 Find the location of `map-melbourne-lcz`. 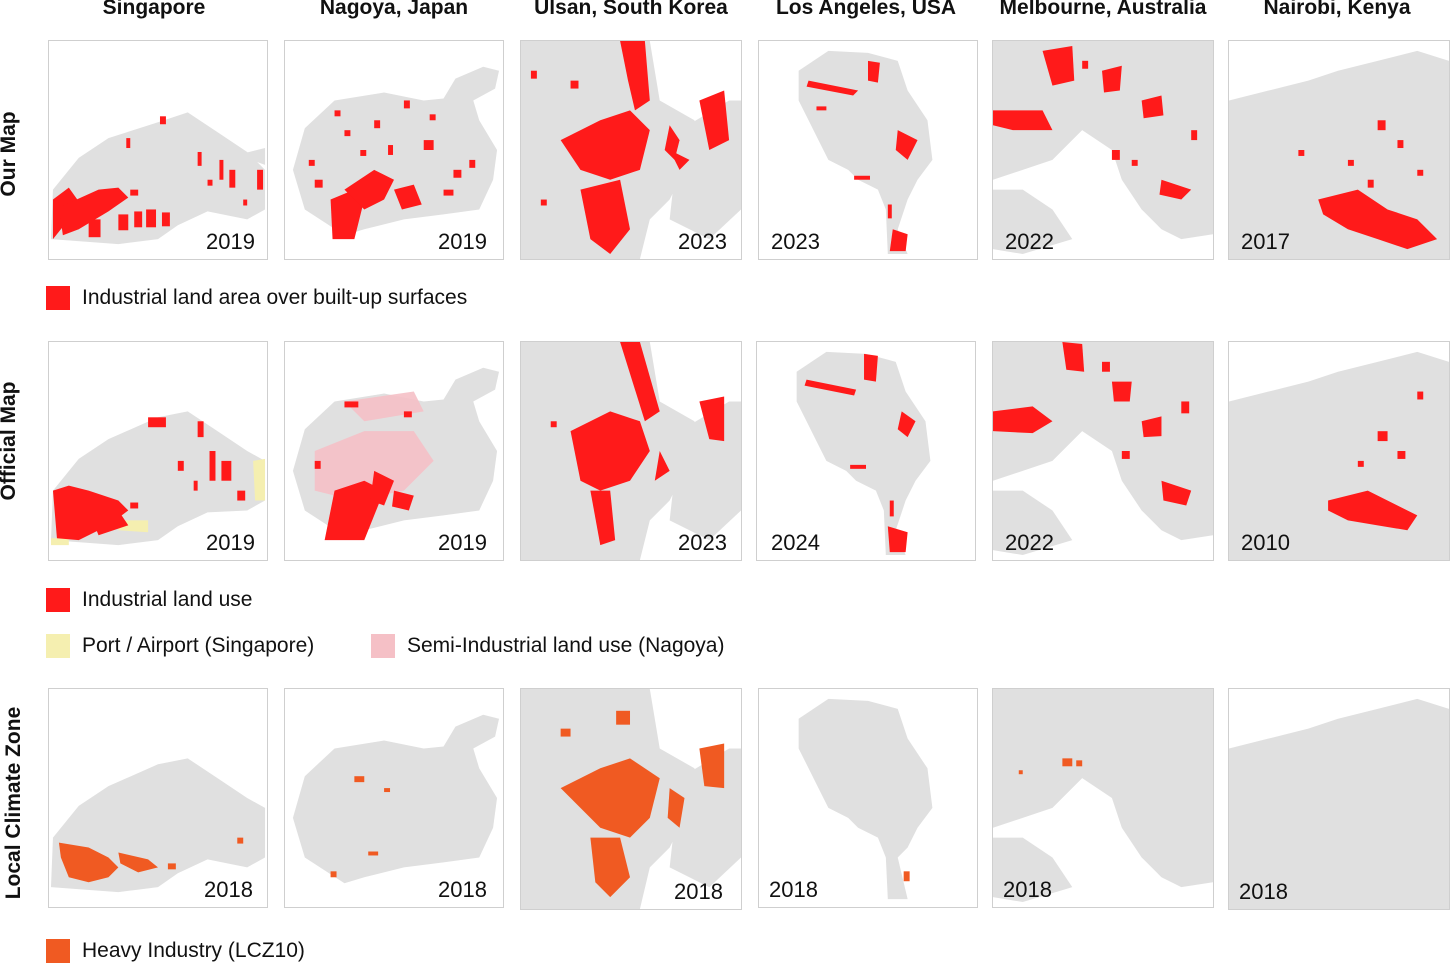

map-melbourne-lcz is located at coordinates (1103, 798).